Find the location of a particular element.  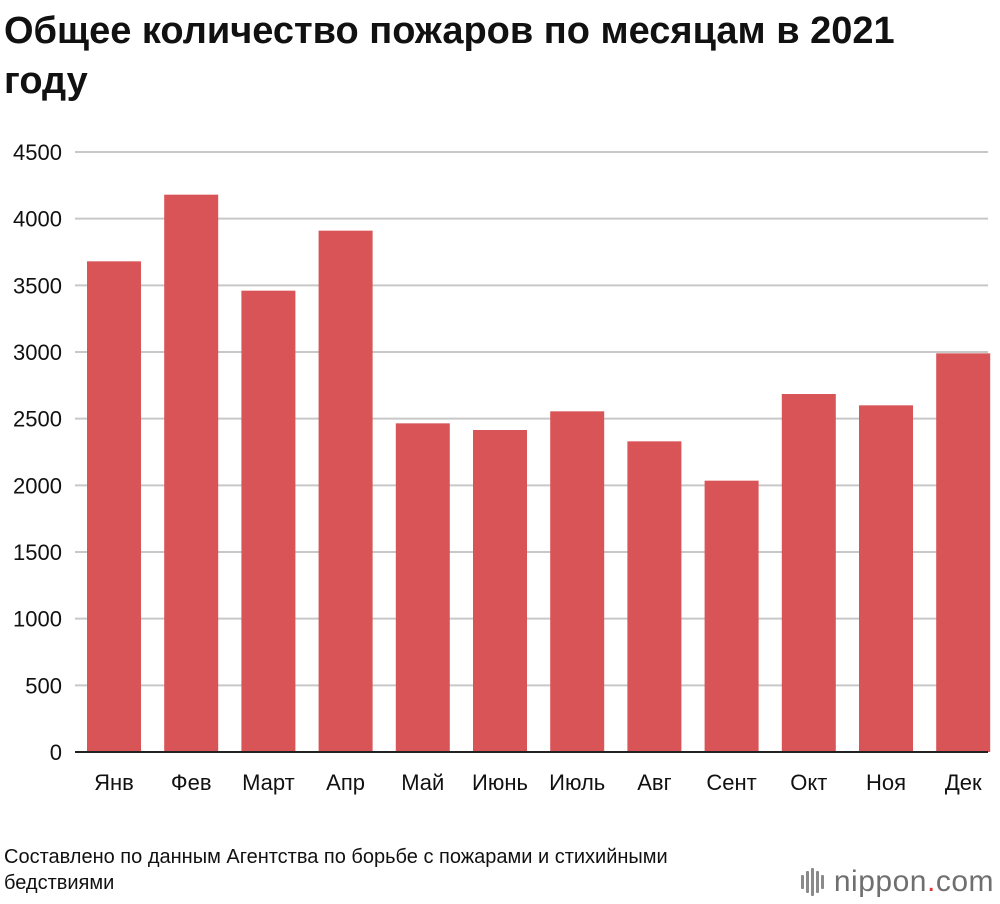

y-tick-label: 500 is located at coordinates (43, 685).